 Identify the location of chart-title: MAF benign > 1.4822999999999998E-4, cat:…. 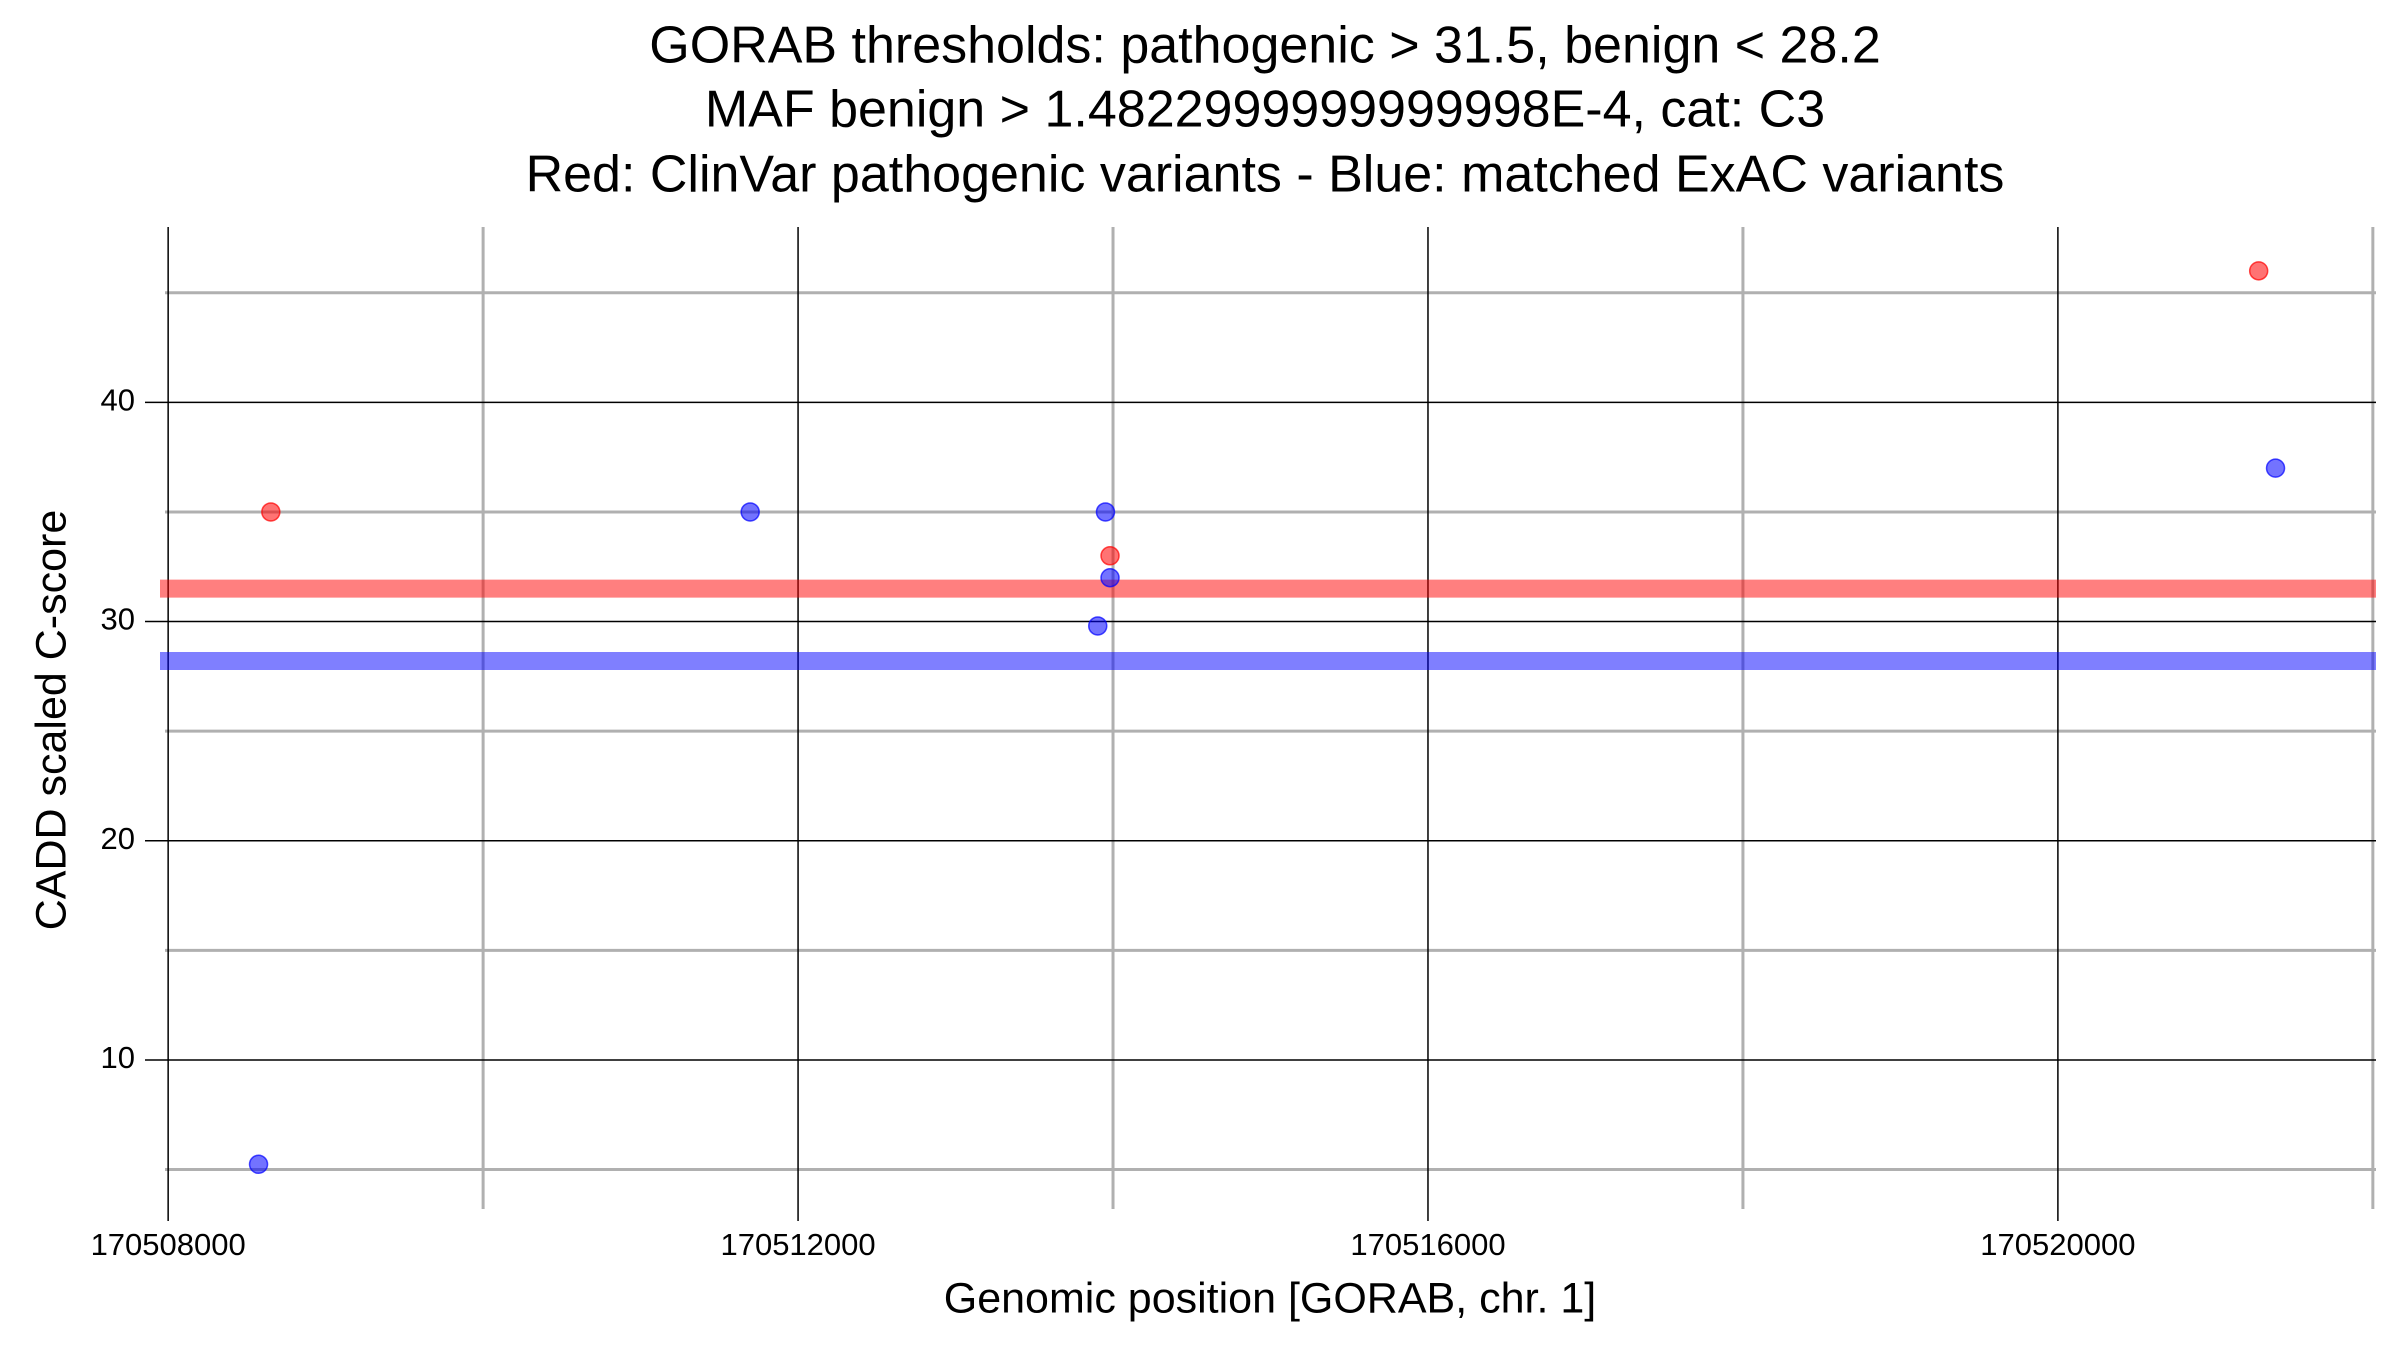
(1265, 110).